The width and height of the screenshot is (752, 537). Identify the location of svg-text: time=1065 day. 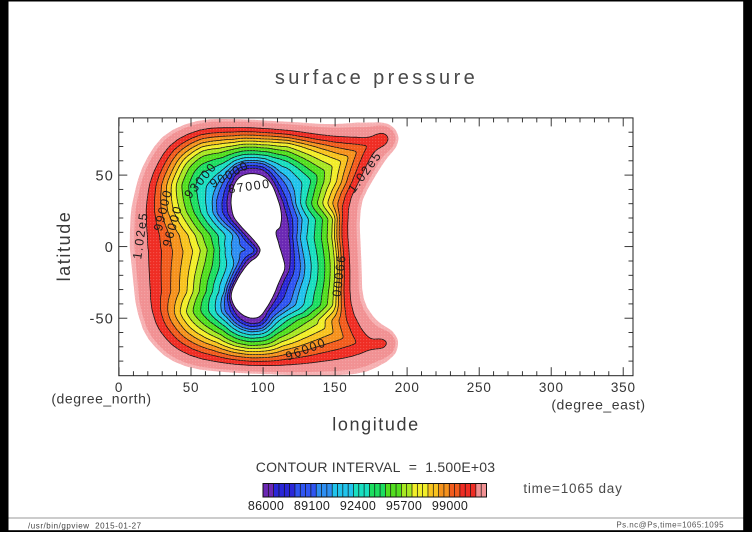
(572, 488).